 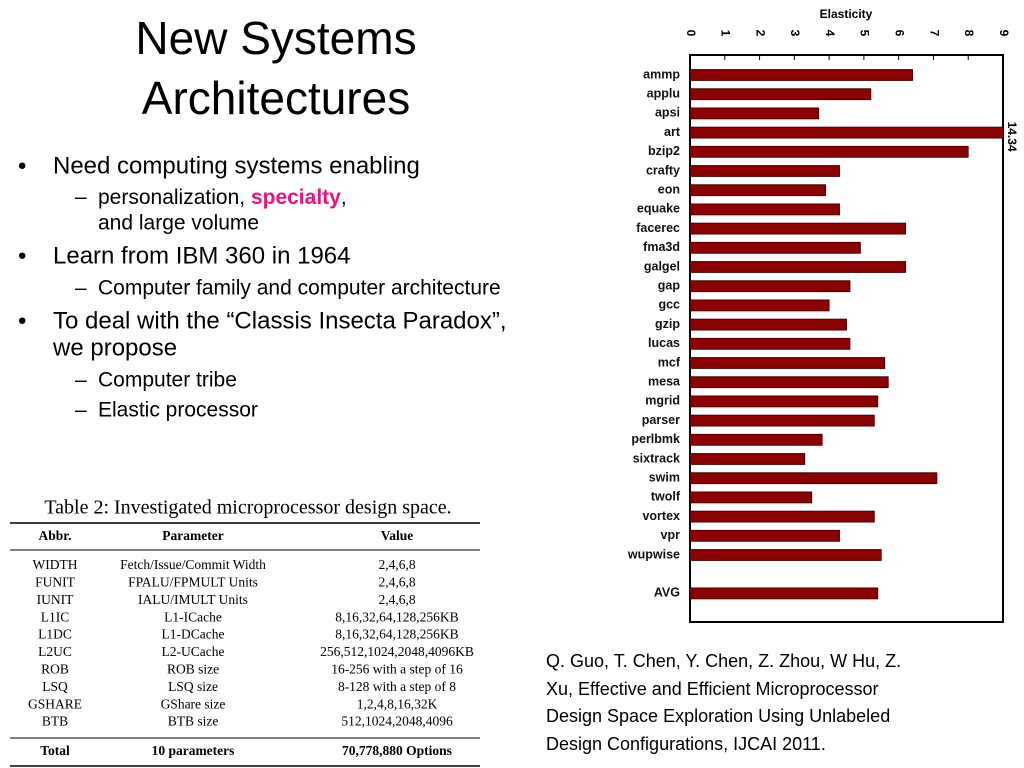 I want to click on axis-label: Elasticity, so click(x=846, y=14).